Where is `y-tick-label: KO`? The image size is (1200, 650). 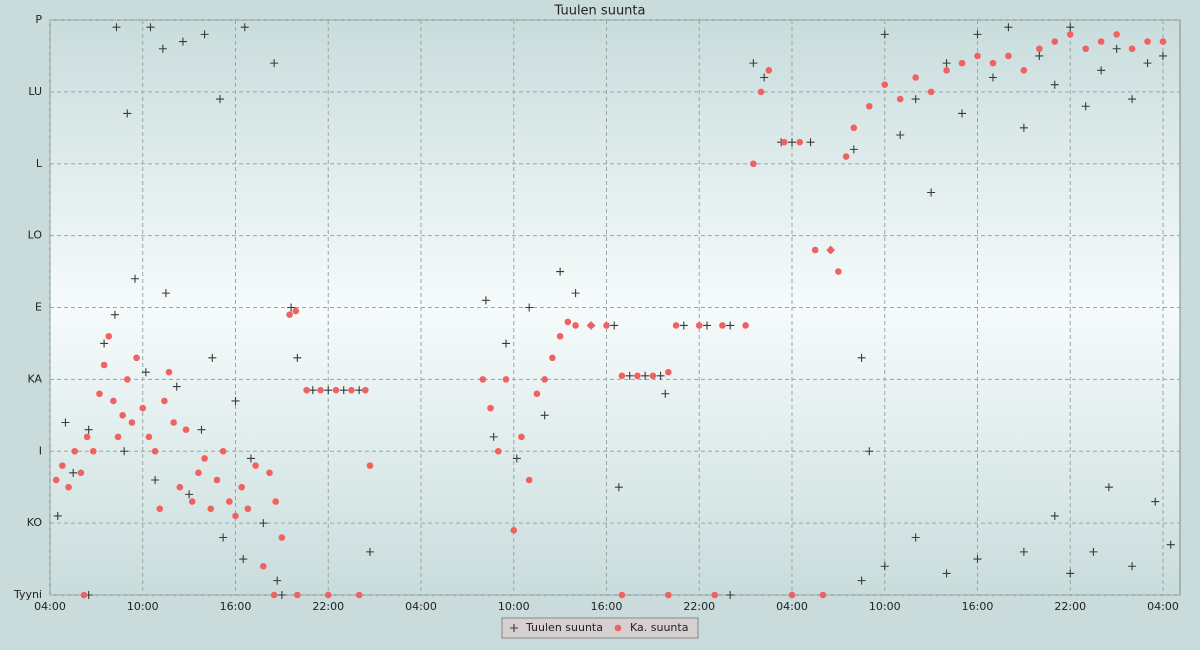 y-tick-label: KO is located at coordinates (35, 522).